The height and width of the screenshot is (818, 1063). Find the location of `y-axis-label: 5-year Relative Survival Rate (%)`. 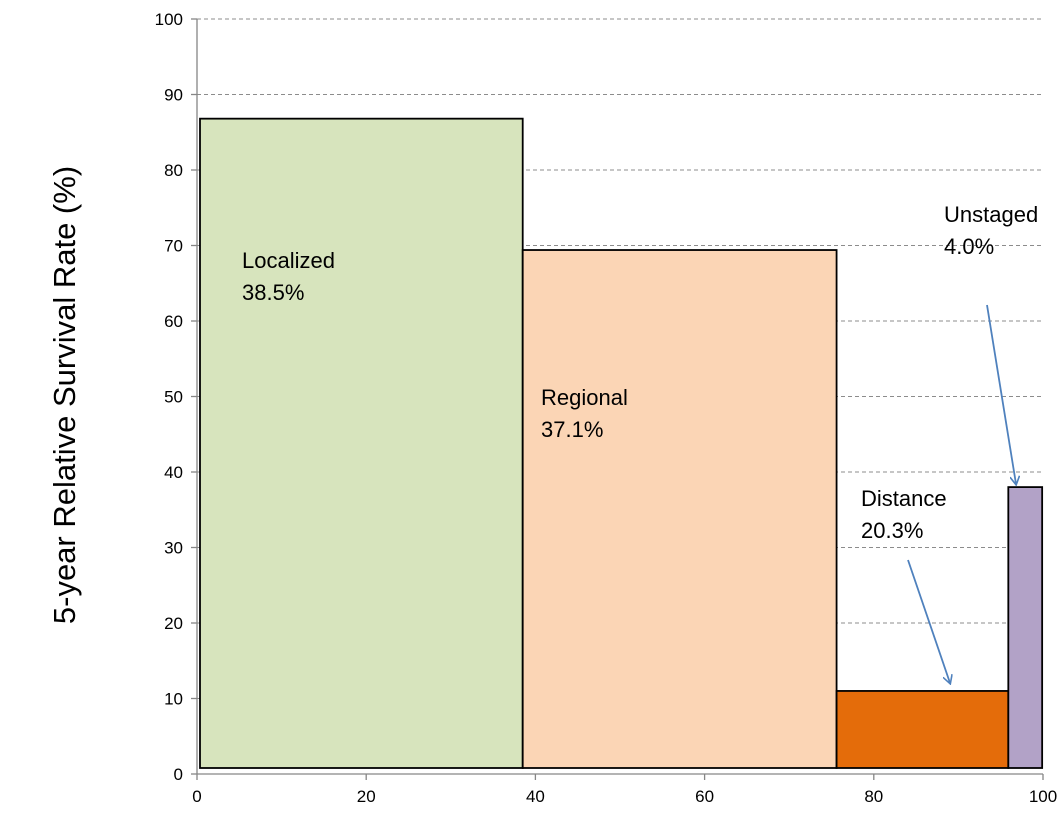

y-axis-label: 5-year Relative Survival Rate (%) is located at coordinates (64, 395).